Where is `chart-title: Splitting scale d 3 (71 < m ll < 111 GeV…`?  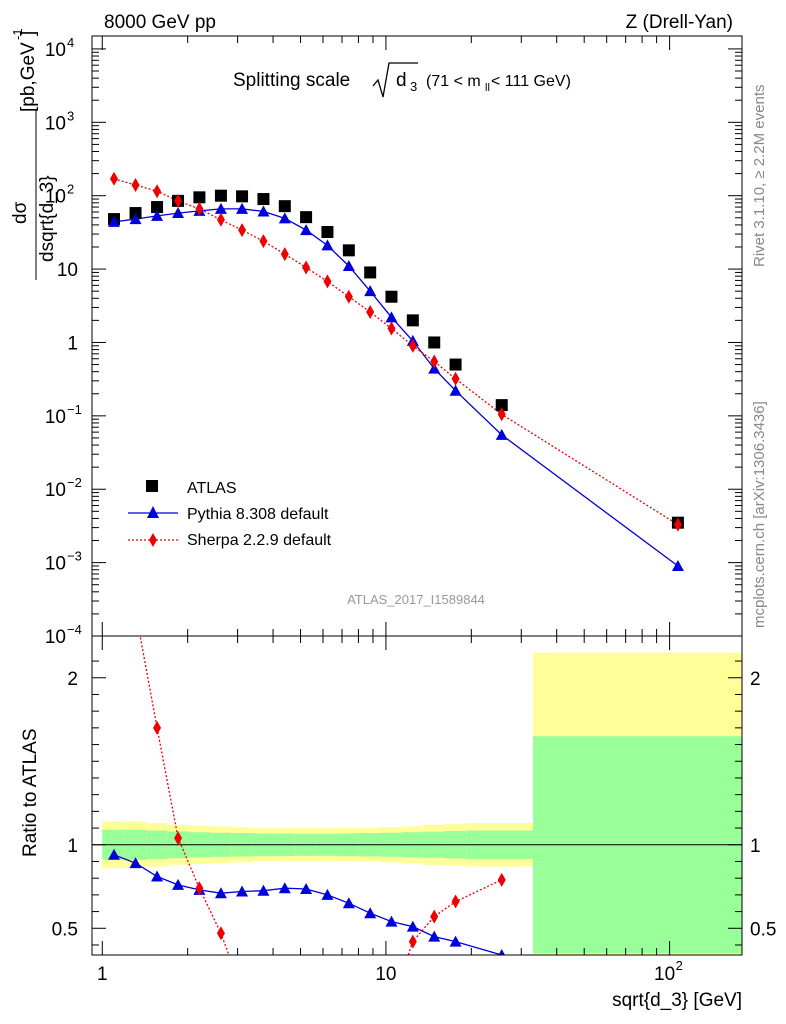 chart-title: Splitting scale d 3 (71 < m ll < 111 GeV… is located at coordinates (402, 80).